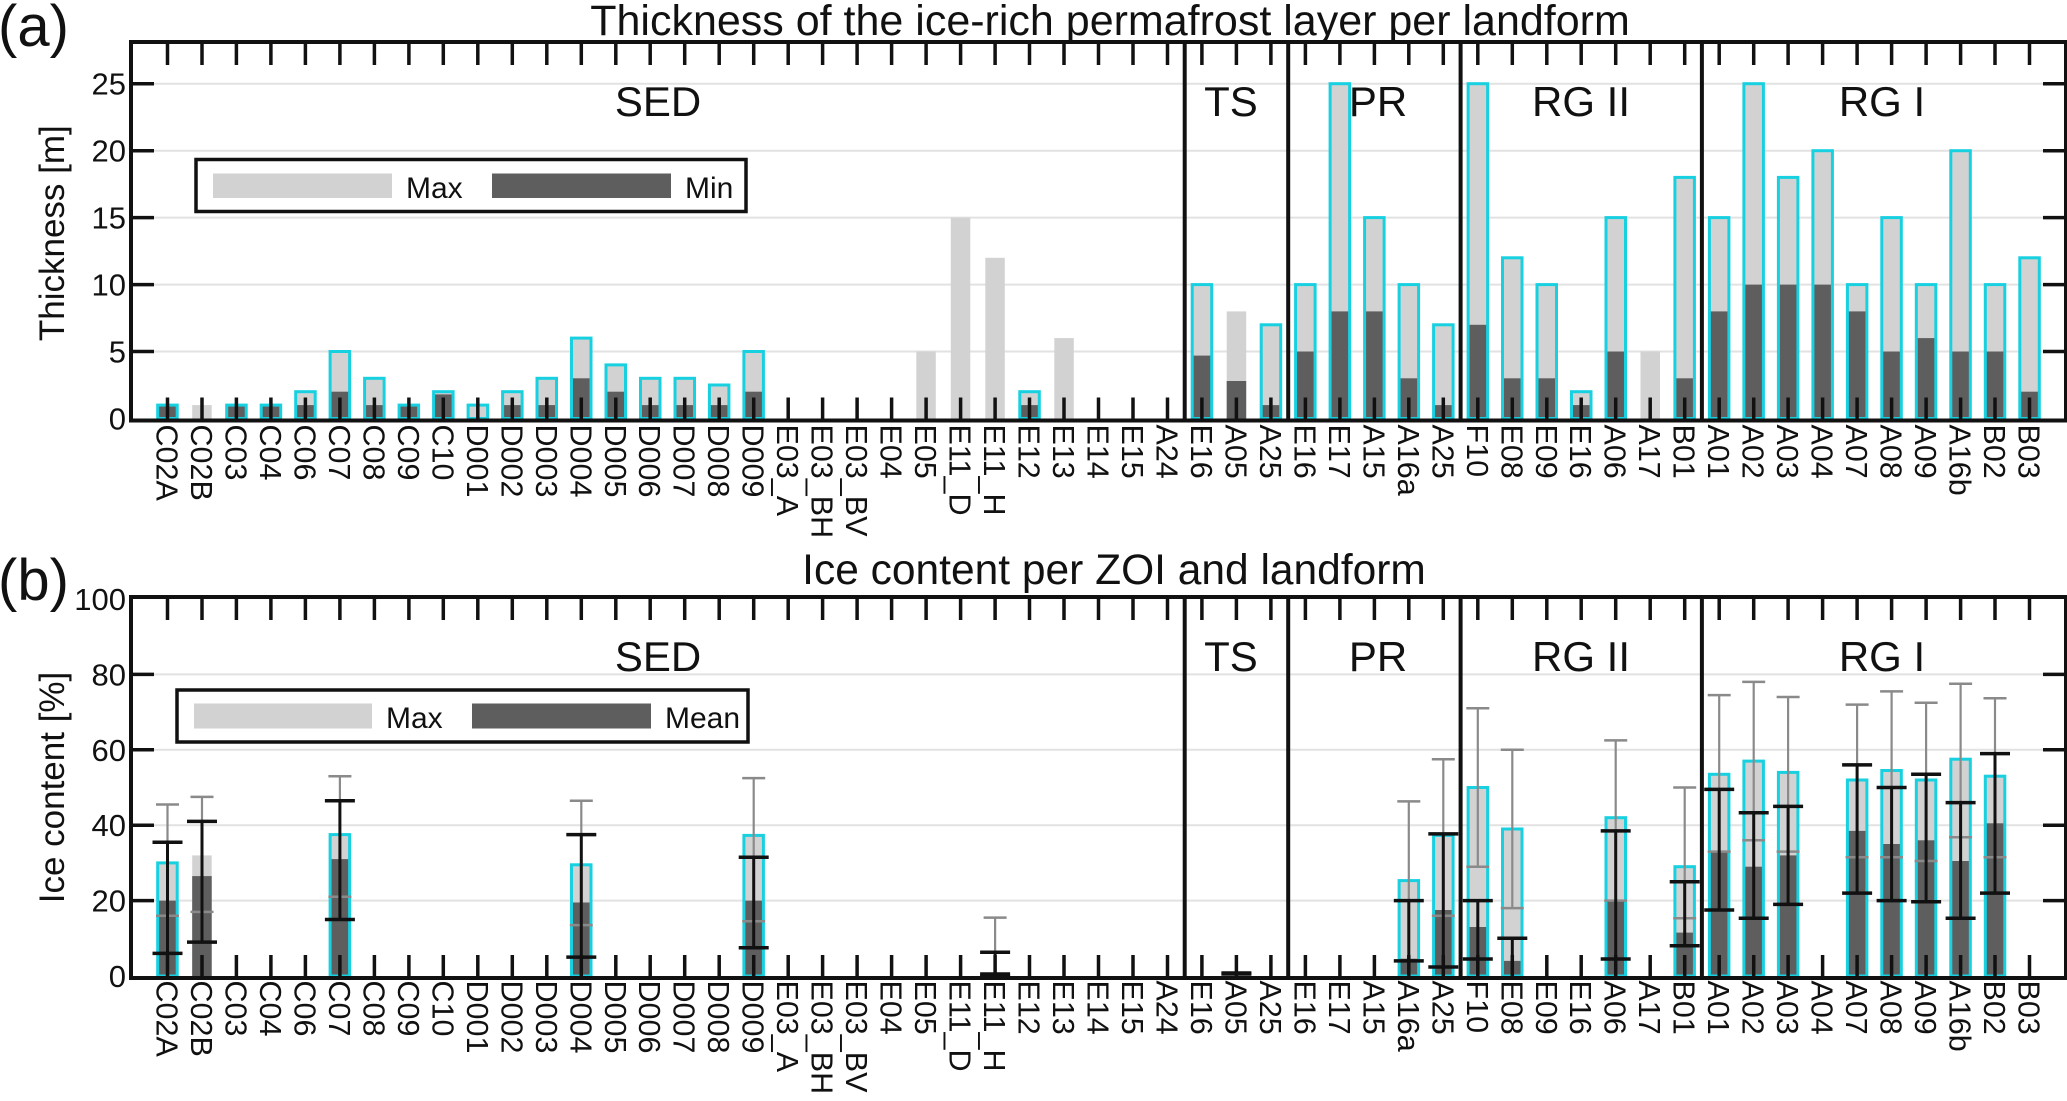  Describe the element at coordinates (960, 1026) in the screenshot. I see `svg-text: E11_D` at that location.